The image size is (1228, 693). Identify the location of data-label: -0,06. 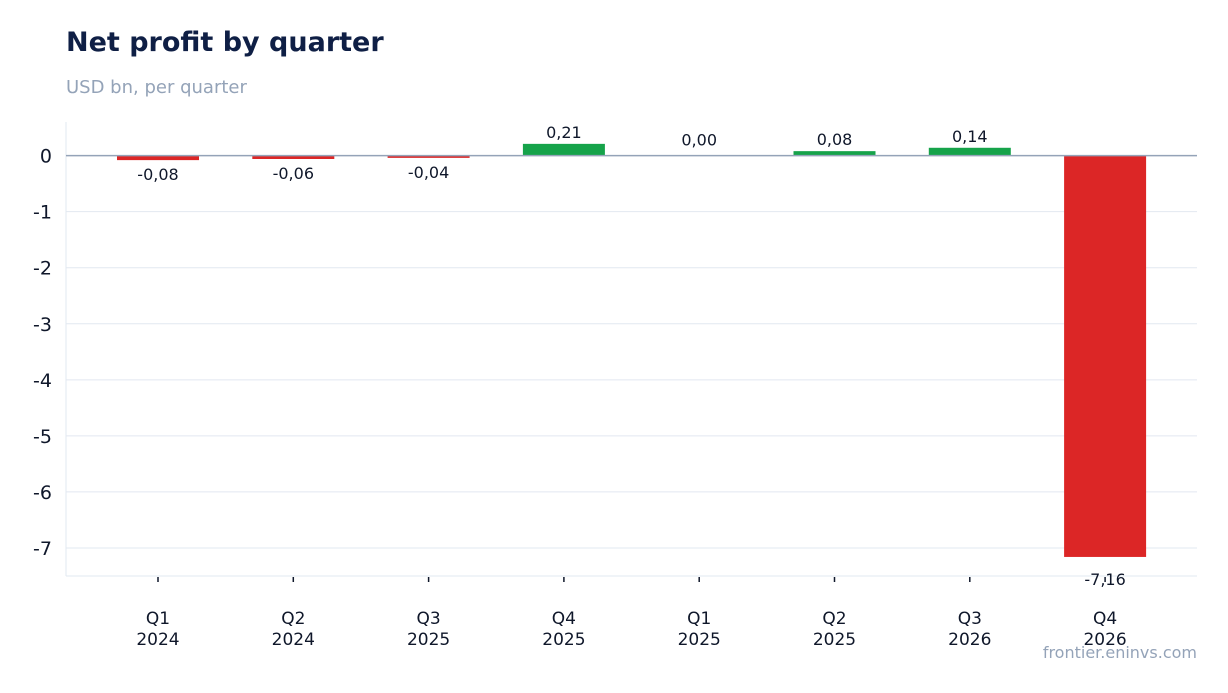
(293, 173).